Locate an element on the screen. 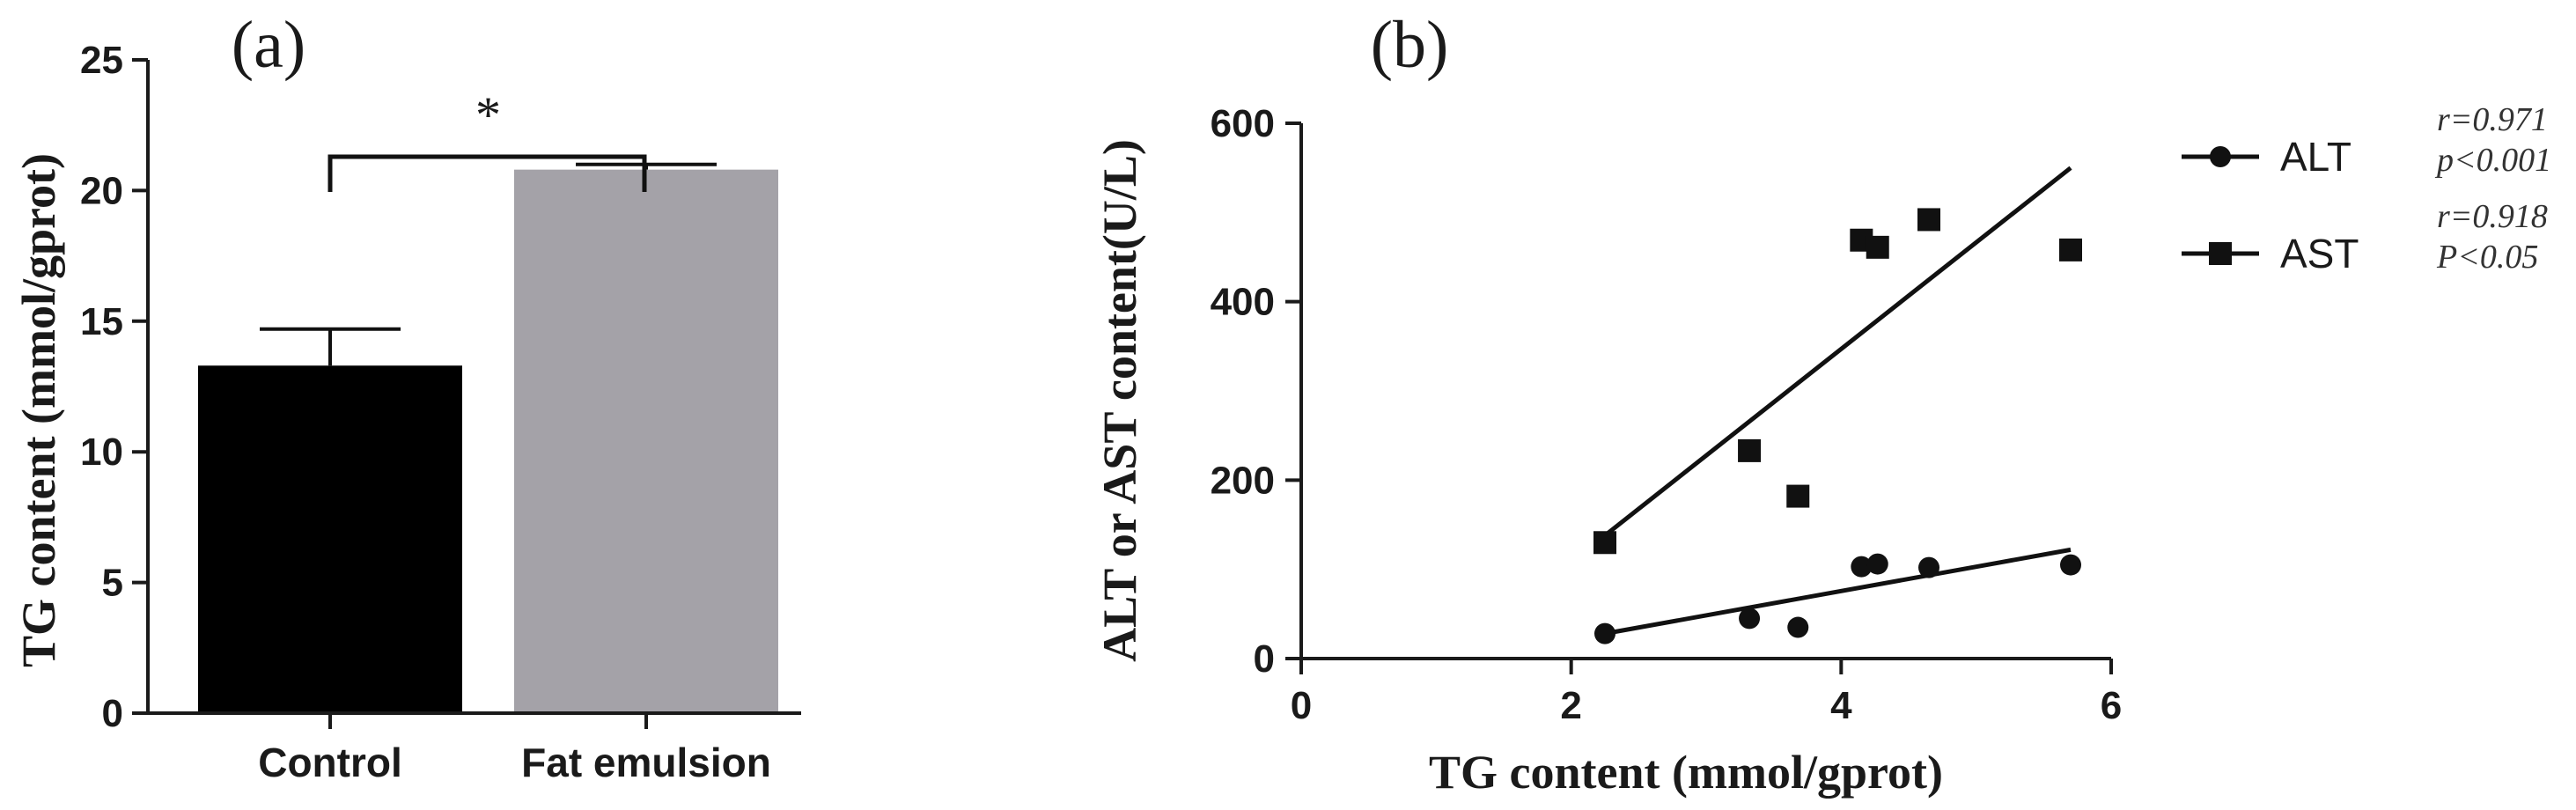  bar-control is located at coordinates (330, 539).